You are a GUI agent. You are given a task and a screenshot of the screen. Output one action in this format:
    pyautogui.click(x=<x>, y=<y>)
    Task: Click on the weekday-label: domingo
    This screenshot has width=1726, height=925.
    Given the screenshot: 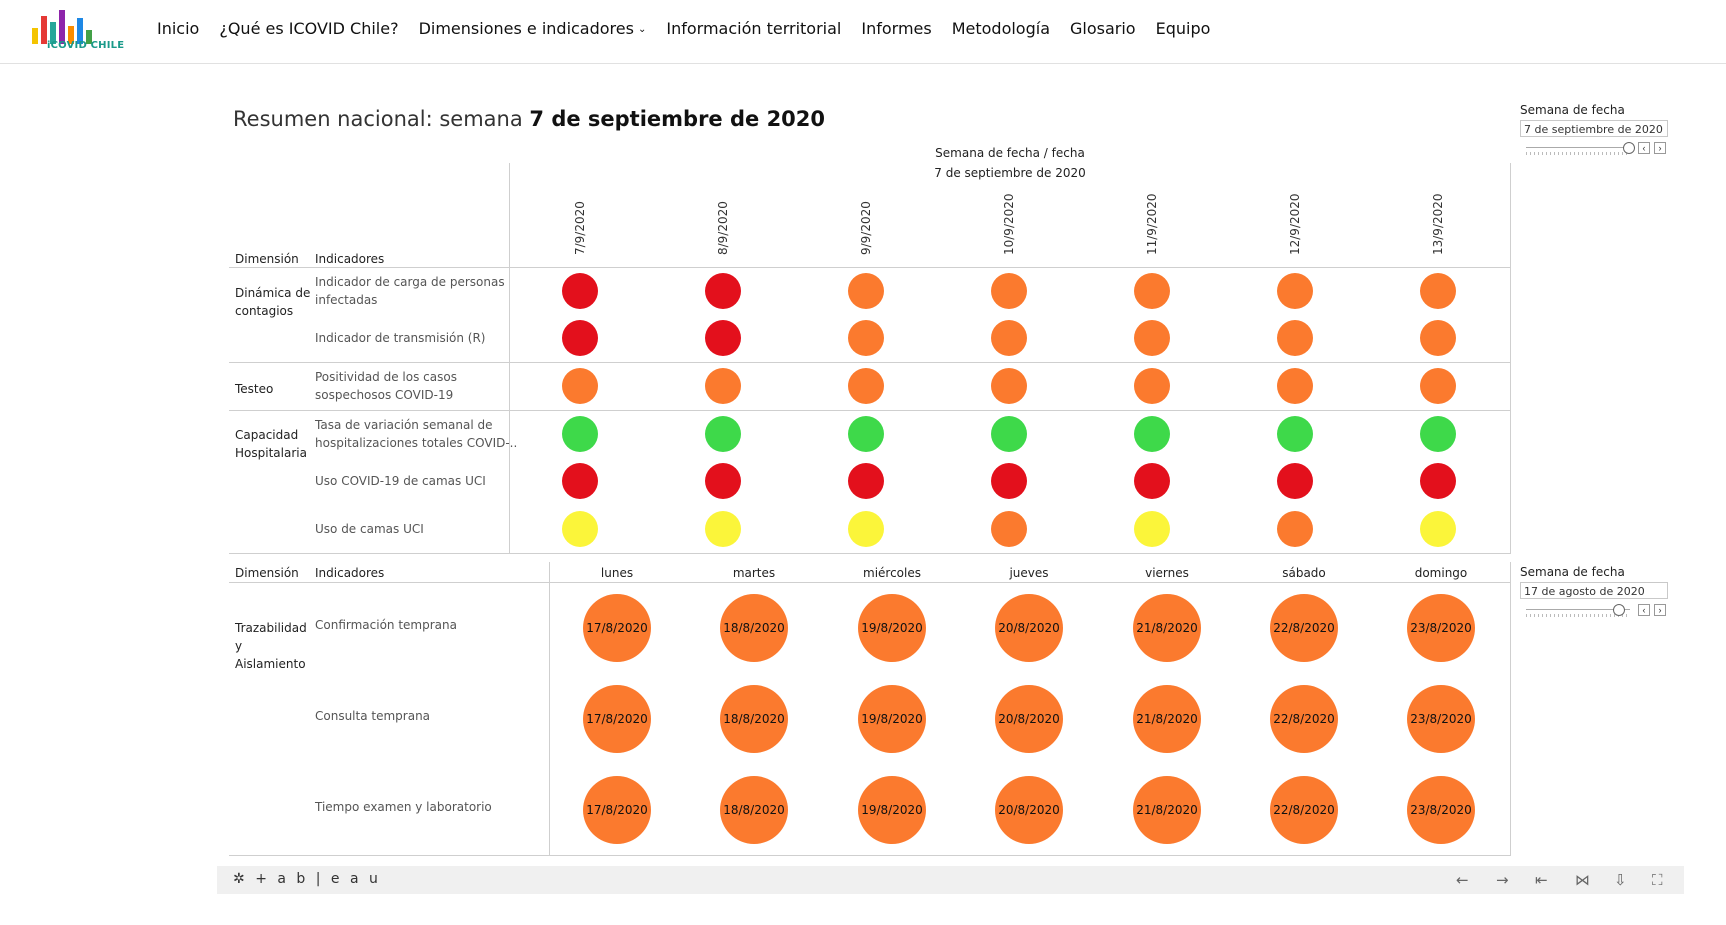 What is the action you would take?
    pyautogui.click(x=1441, y=573)
    